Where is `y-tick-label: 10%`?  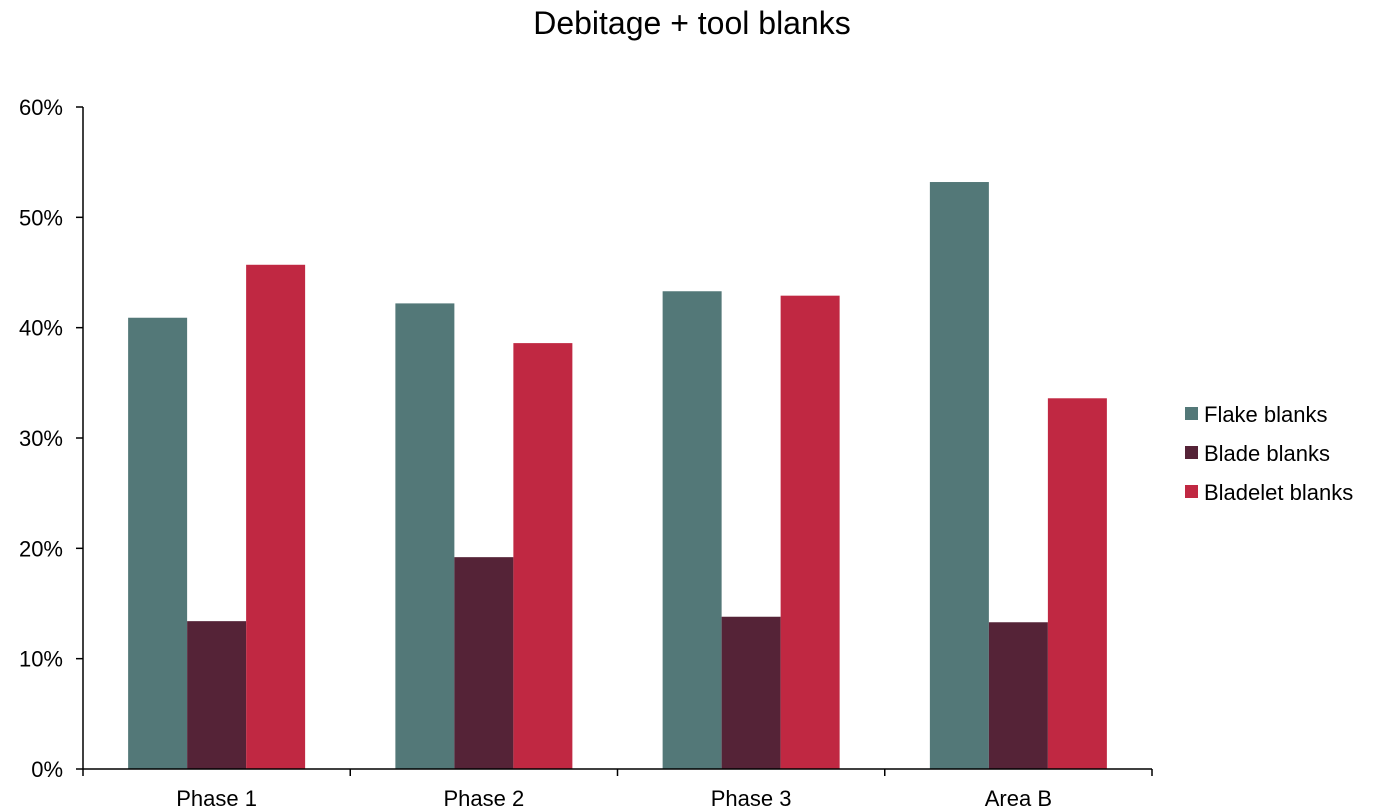 y-tick-label: 10% is located at coordinates (41, 659).